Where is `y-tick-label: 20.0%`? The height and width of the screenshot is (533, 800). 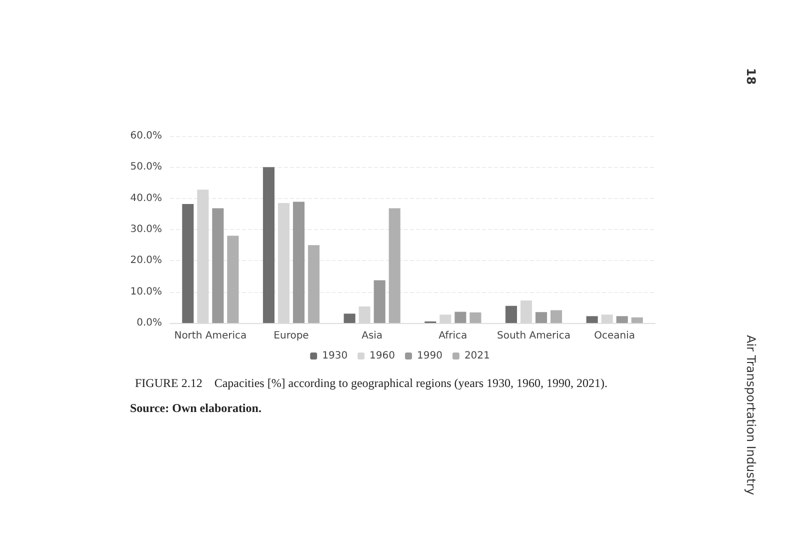 y-tick-label: 20.0% is located at coordinates (146, 260).